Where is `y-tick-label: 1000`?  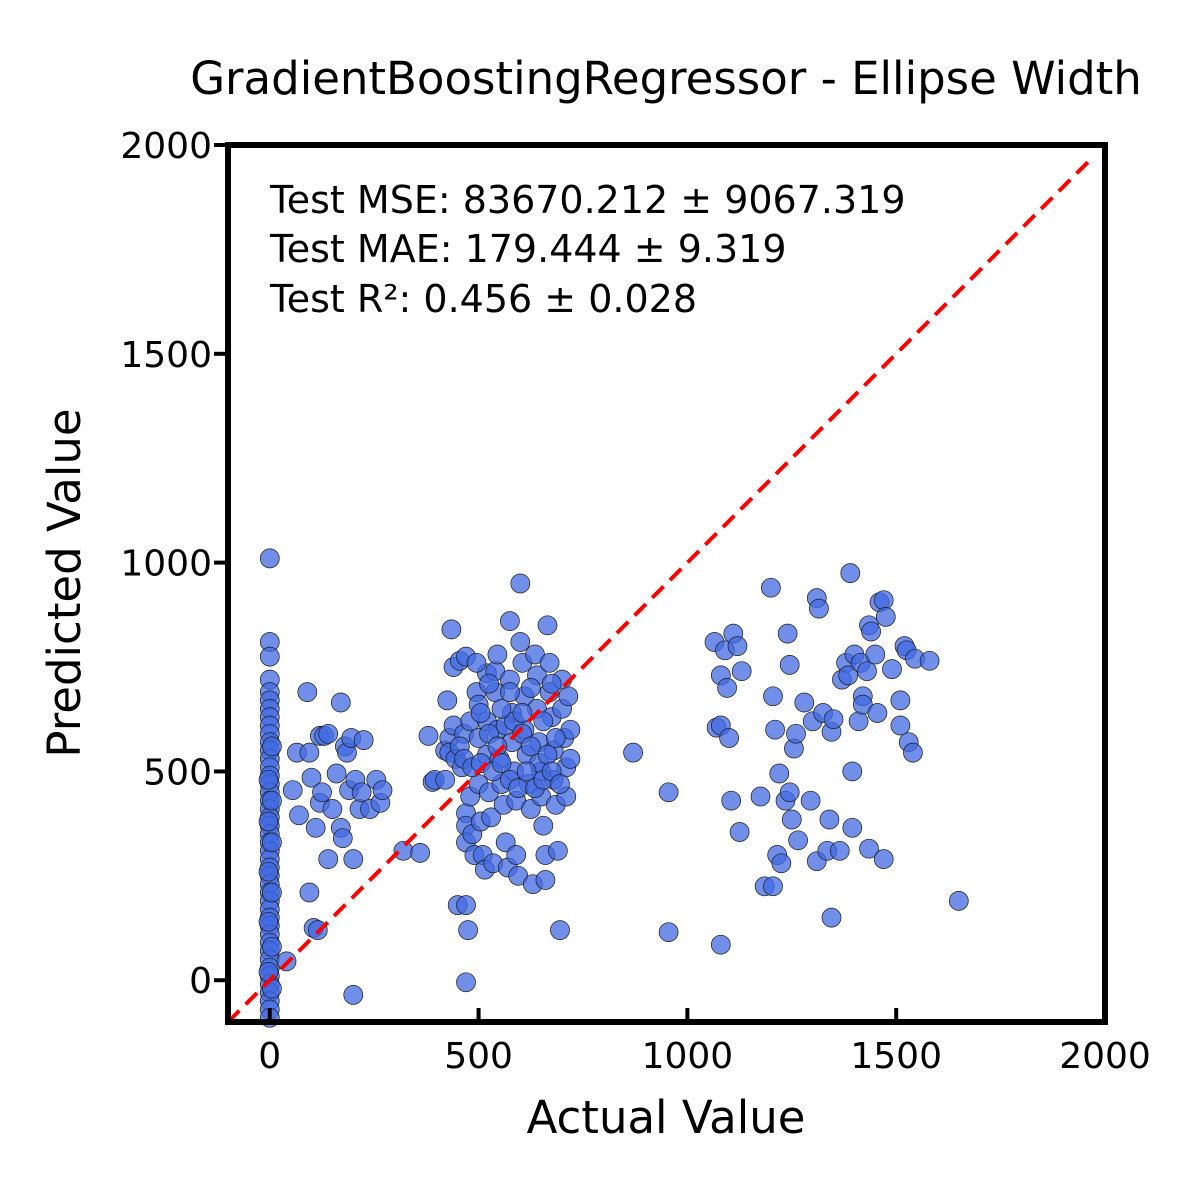 y-tick-label: 1000 is located at coordinates (166, 564).